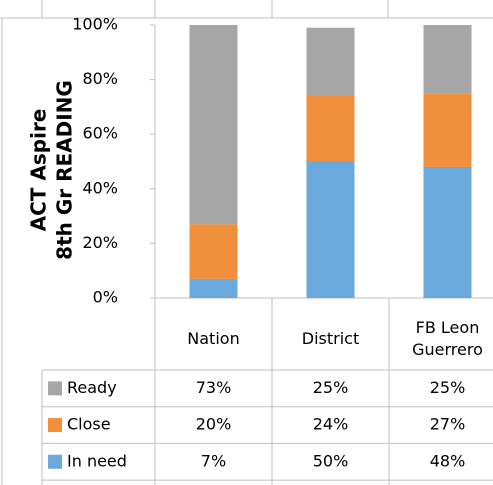 The image size is (493, 485). I want to click on y-tick-label: 40%, so click(100, 187).